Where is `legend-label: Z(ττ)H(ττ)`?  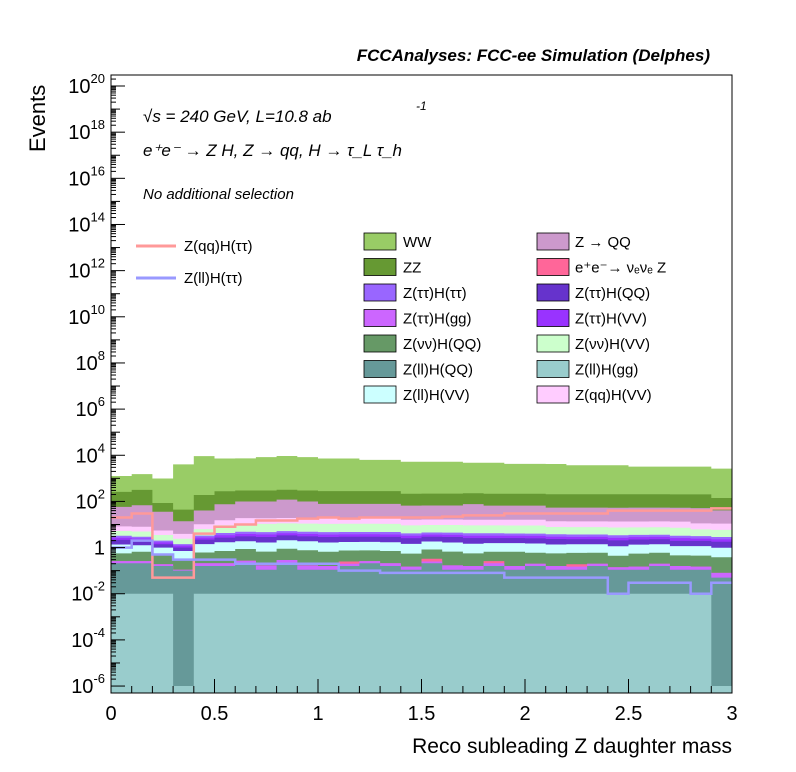 legend-label: Z(ττ)H(ττ) is located at coordinates (435, 293).